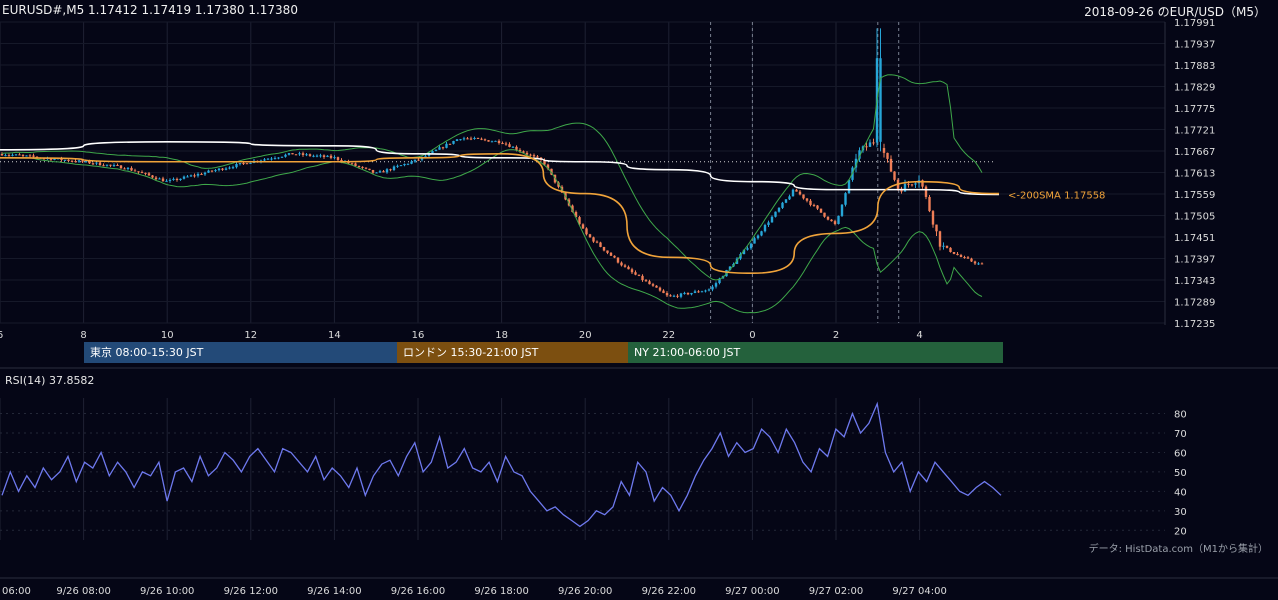 The height and width of the screenshot is (600, 1278). What do you see at coordinates (1194, 217) in the screenshot?
I see `y-tick-label: 1.17505` at bounding box center [1194, 217].